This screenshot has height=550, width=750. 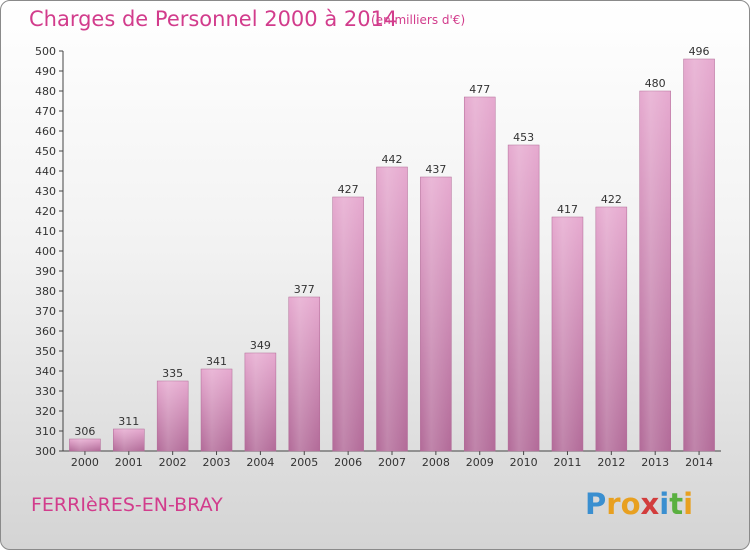 What do you see at coordinates (45, 231) in the screenshot?
I see `y-tick-label: 410` at bounding box center [45, 231].